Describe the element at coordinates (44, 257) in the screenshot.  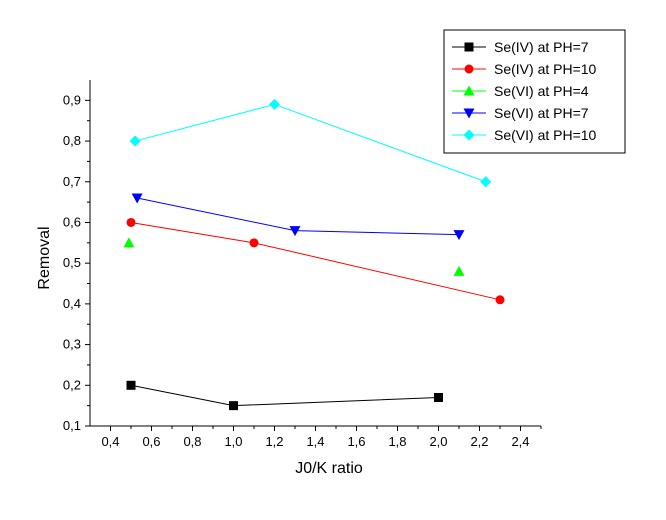
I see `y-axis-title: Removal` at that location.